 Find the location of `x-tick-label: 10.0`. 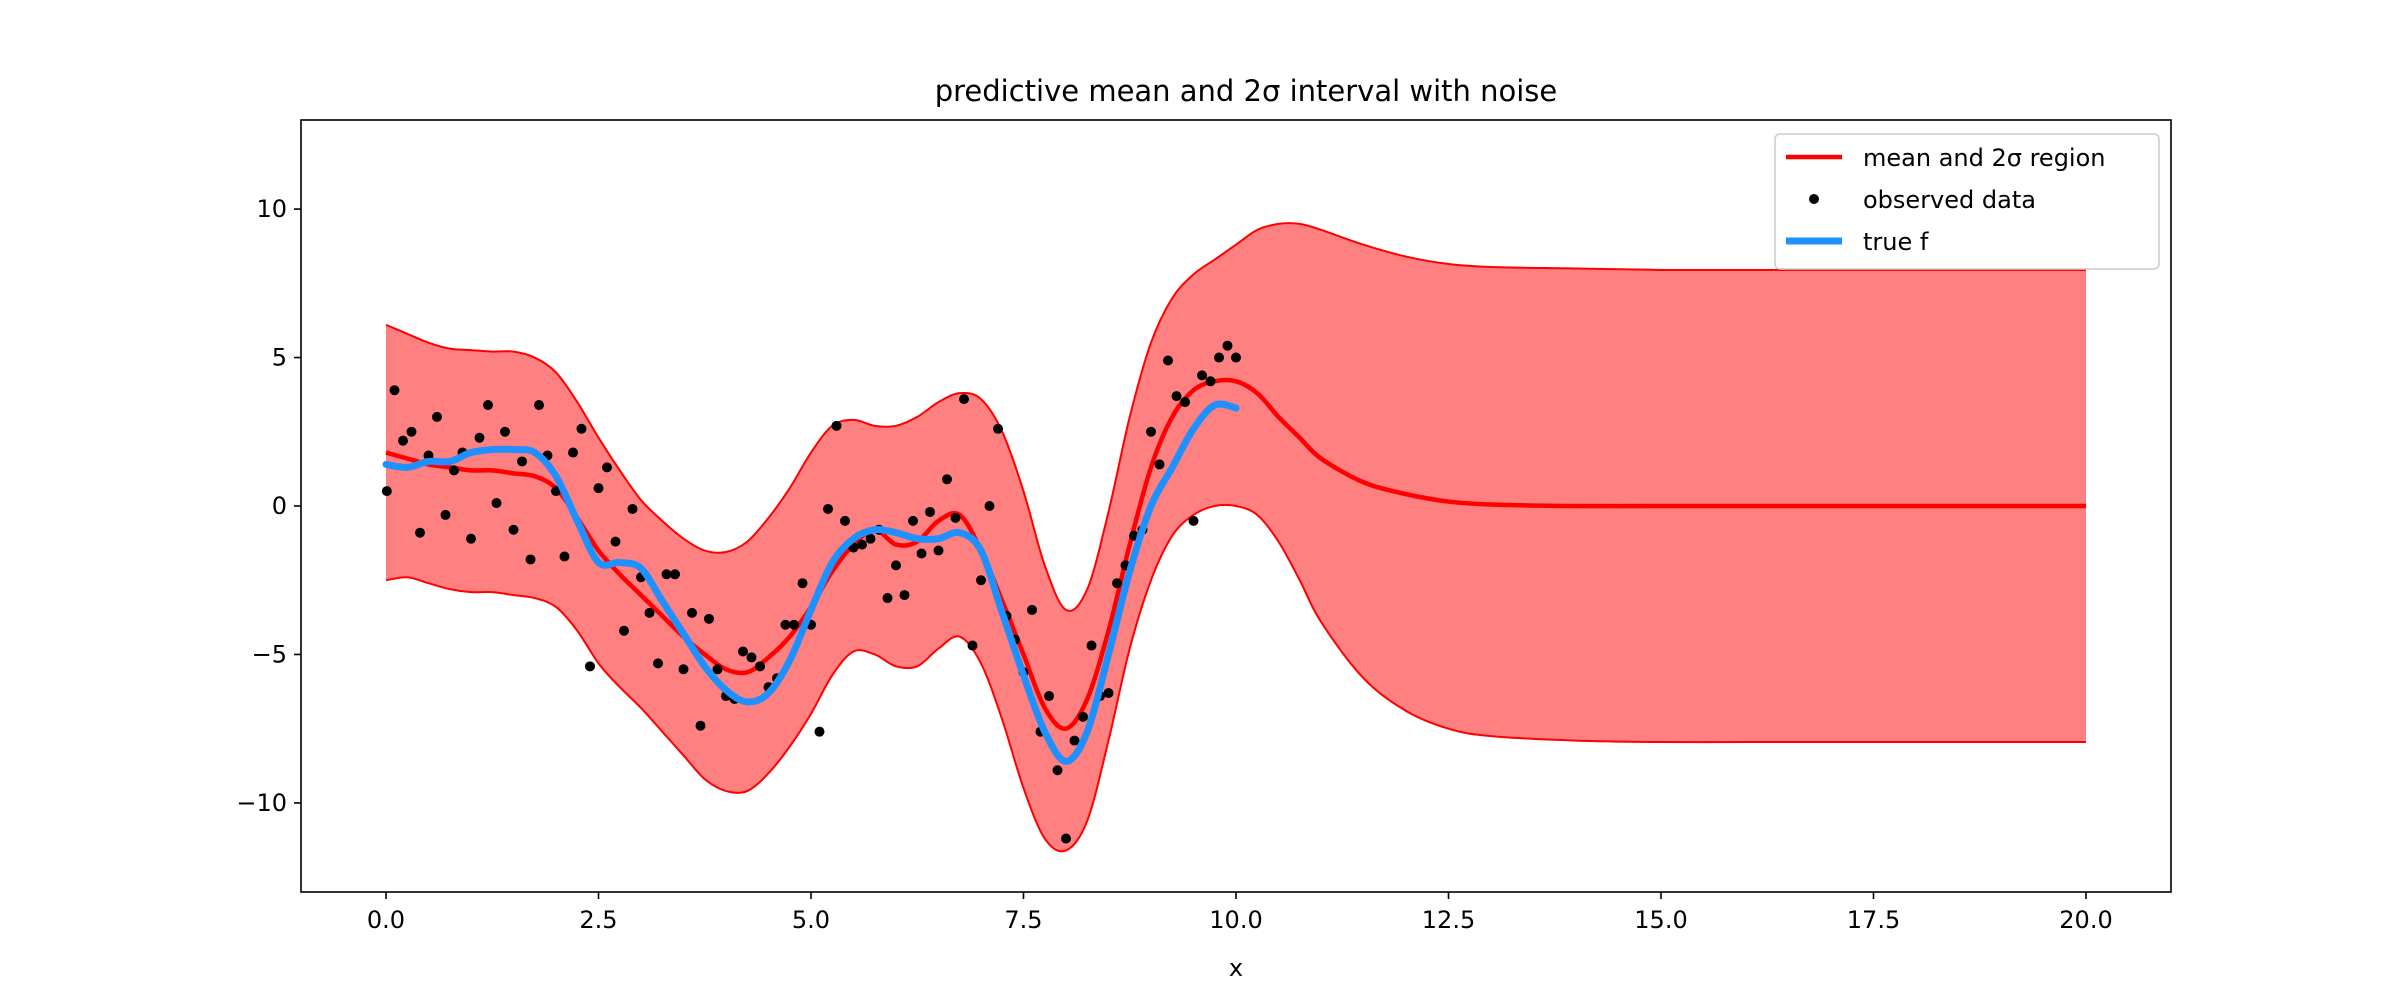

x-tick-label: 10.0 is located at coordinates (1235, 920).